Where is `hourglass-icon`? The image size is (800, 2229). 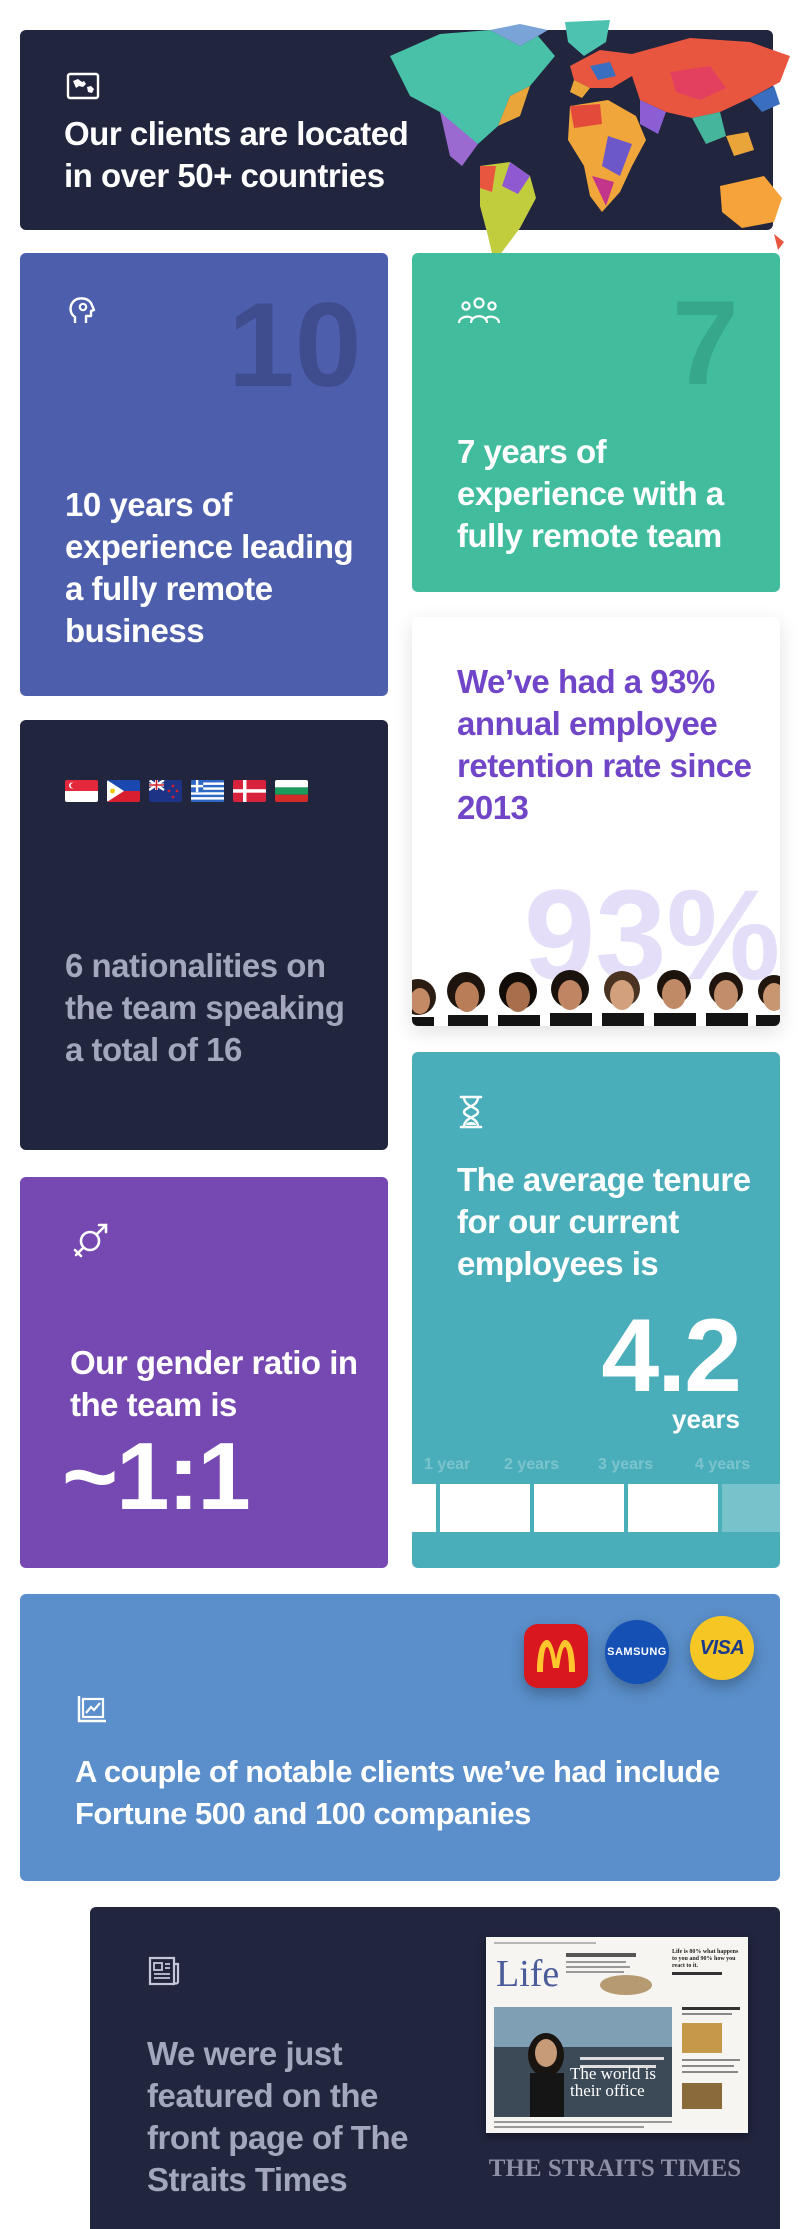
hourglass-icon is located at coordinates (471, 1112).